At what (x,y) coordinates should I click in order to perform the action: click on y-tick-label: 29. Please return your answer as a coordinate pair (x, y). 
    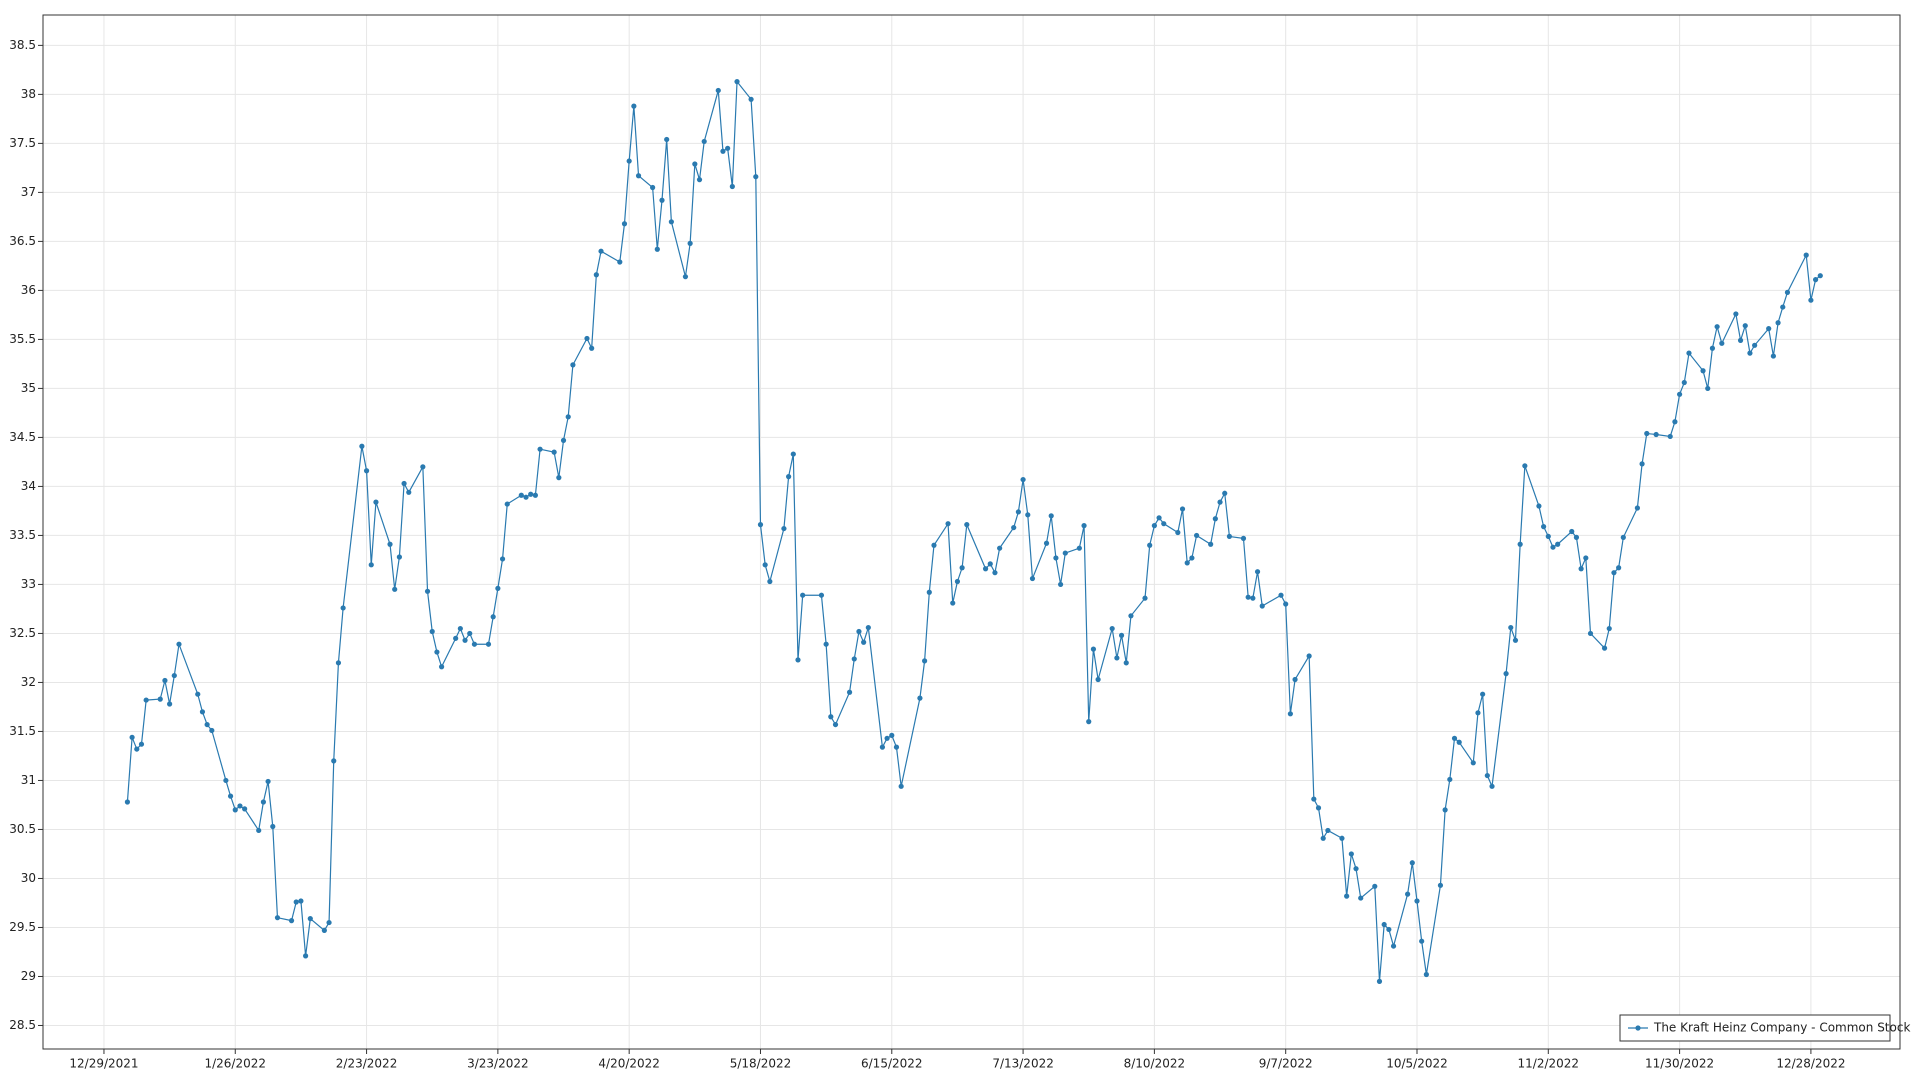
    Looking at the image, I should click on (28, 976).